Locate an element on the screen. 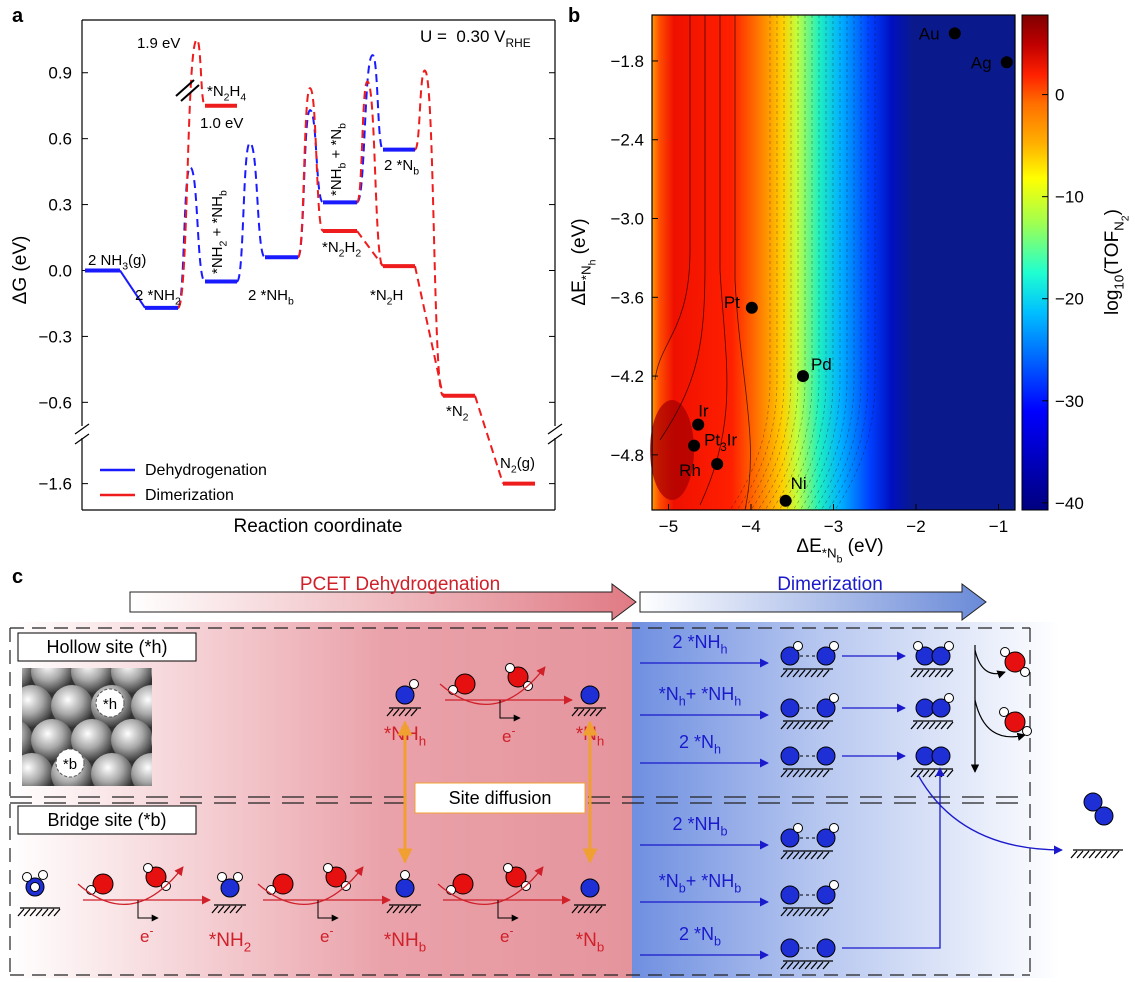  site-box is located at coordinates (107, 820).